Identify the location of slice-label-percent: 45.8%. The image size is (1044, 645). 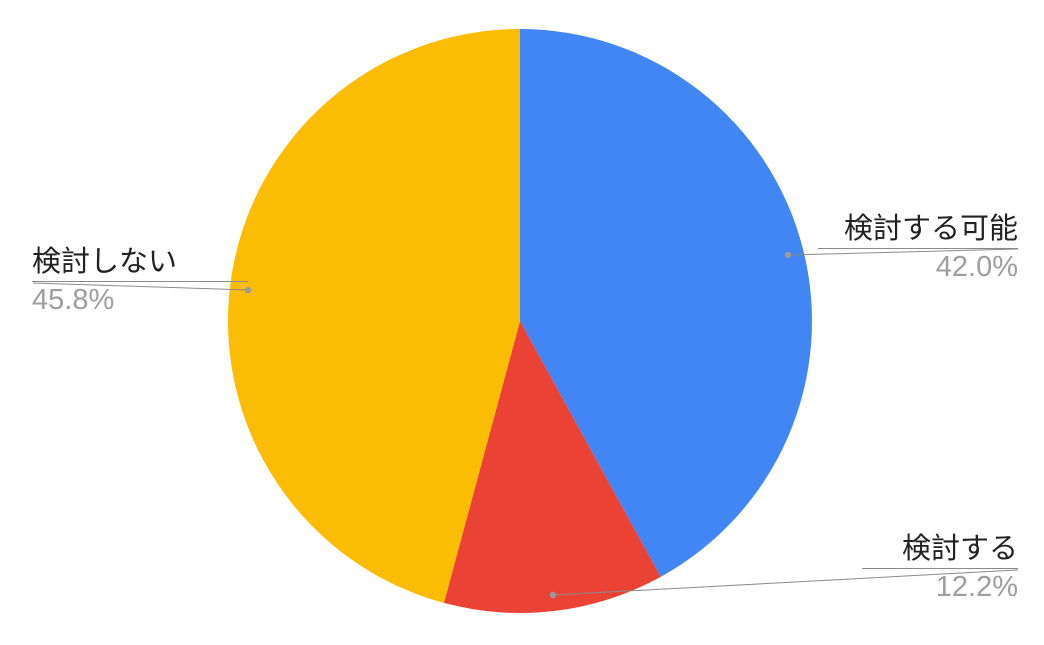
(73, 300).